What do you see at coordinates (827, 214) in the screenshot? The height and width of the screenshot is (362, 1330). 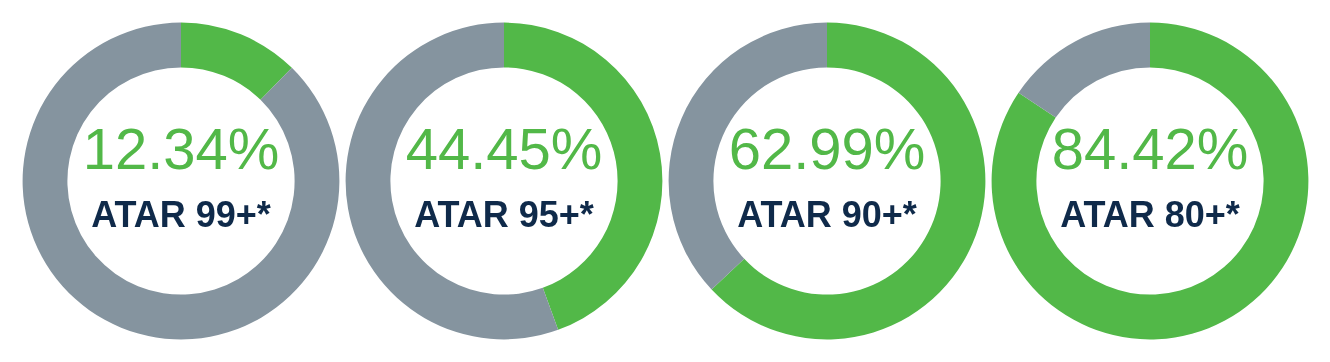 I see `text: ATAR 90+*` at bounding box center [827, 214].